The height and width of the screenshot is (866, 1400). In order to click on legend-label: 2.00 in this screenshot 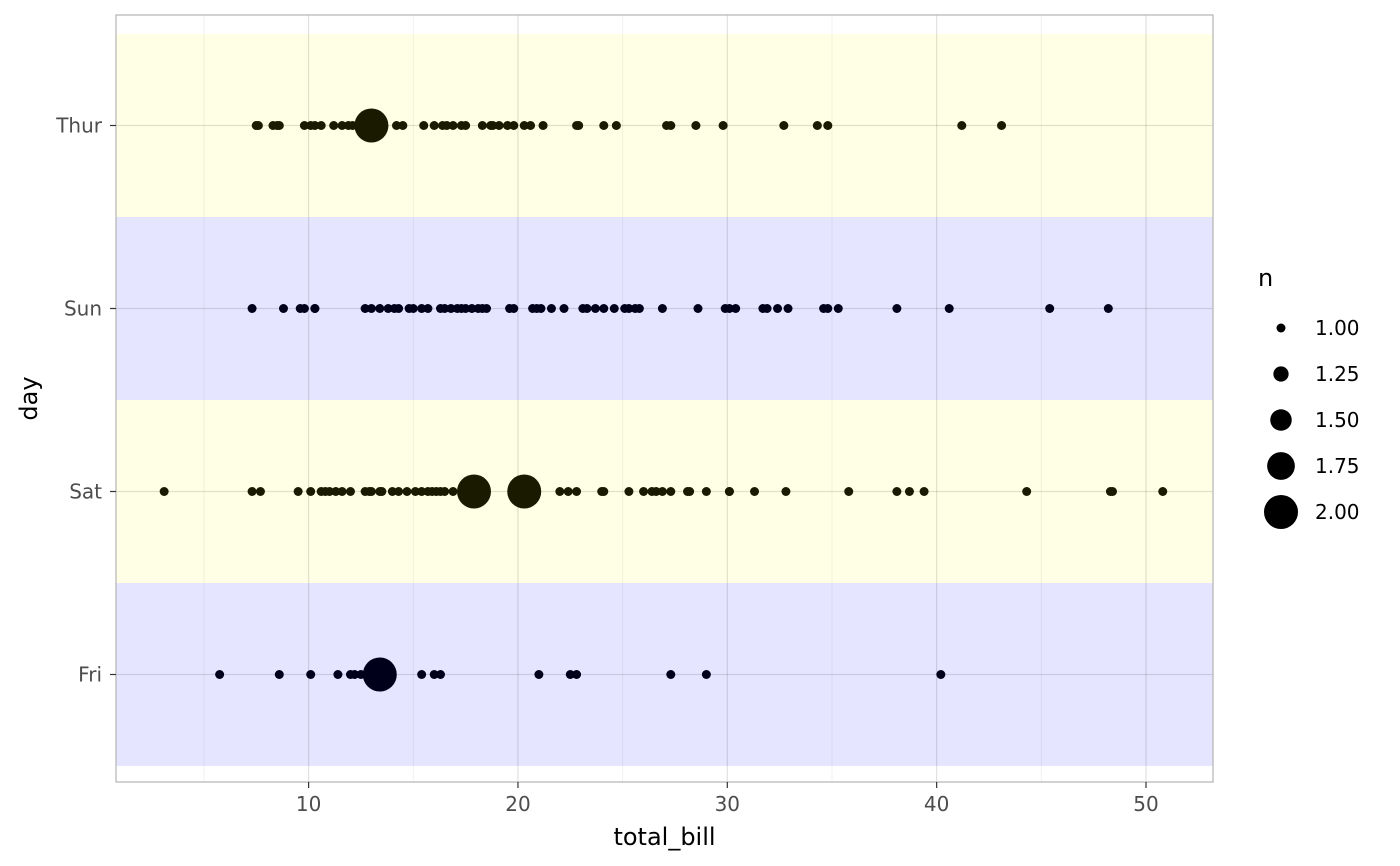, I will do `click(1337, 512)`.